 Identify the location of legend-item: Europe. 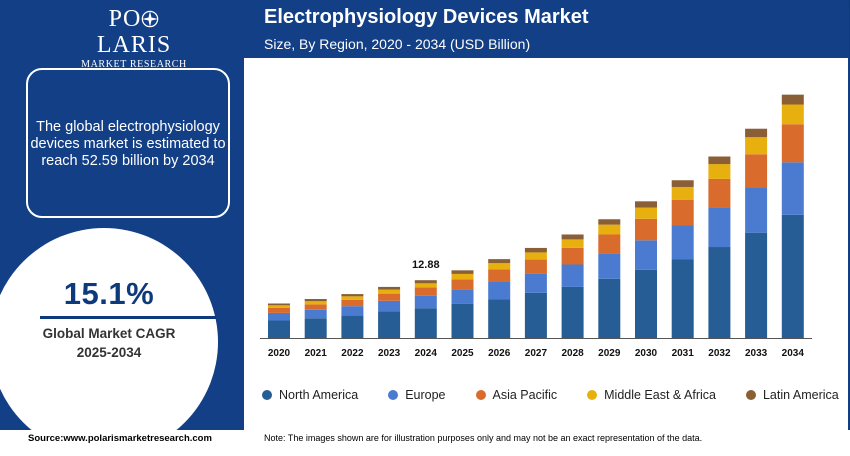
(417, 395).